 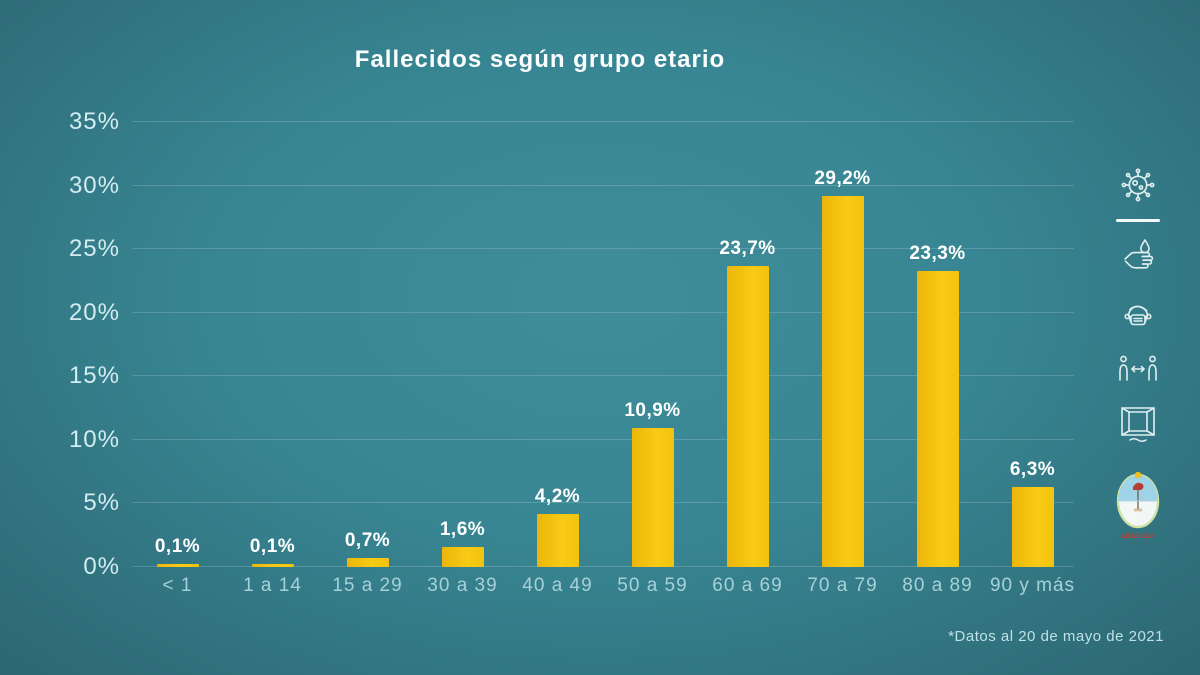 What do you see at coordinates (94, 249) in the screenshot?
I see `y-tick-label: 25%` at bounding box center [94, 249].